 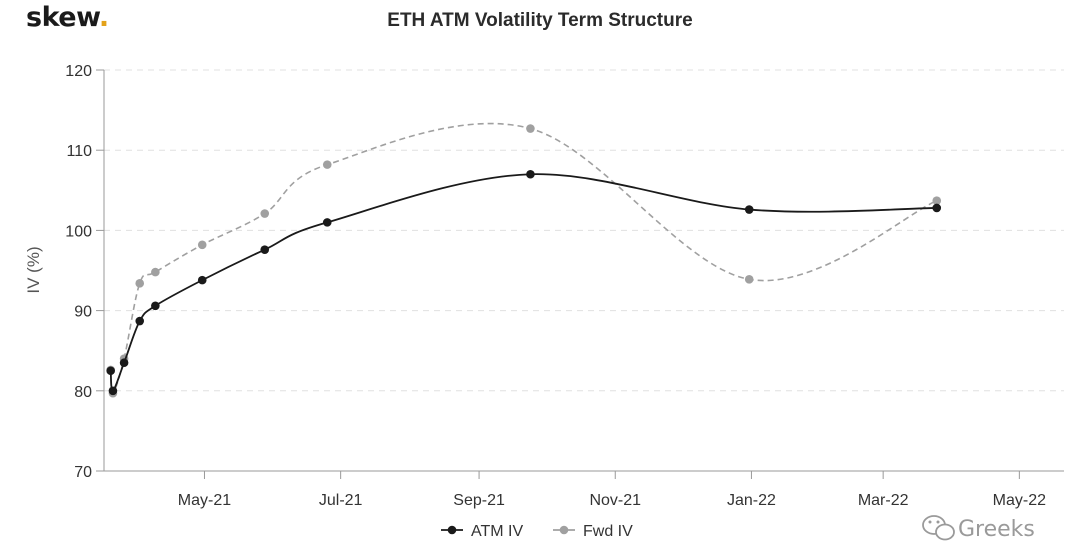 I want to click on x-tick-label: May-22, so click(x=1019, y=500).